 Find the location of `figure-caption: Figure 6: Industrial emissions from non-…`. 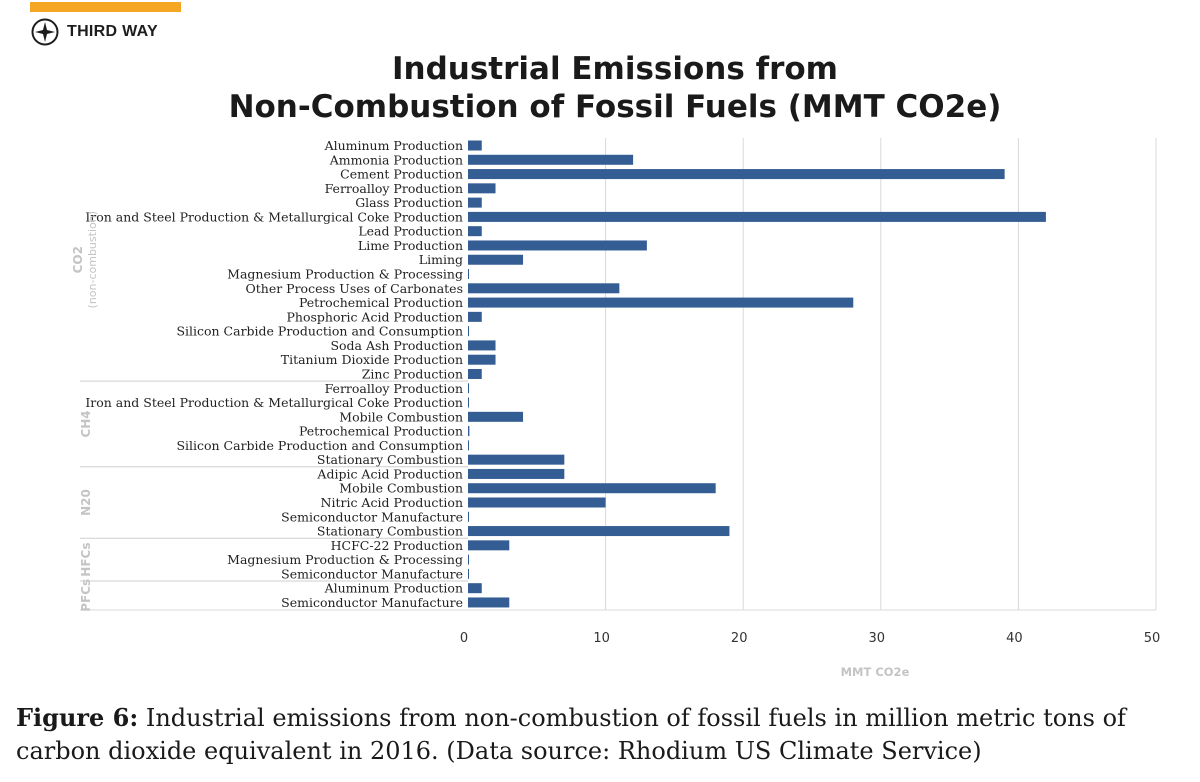

figure-caption: Figure 6: Industrial emissions from non-… is located at coordinates (601, 734).